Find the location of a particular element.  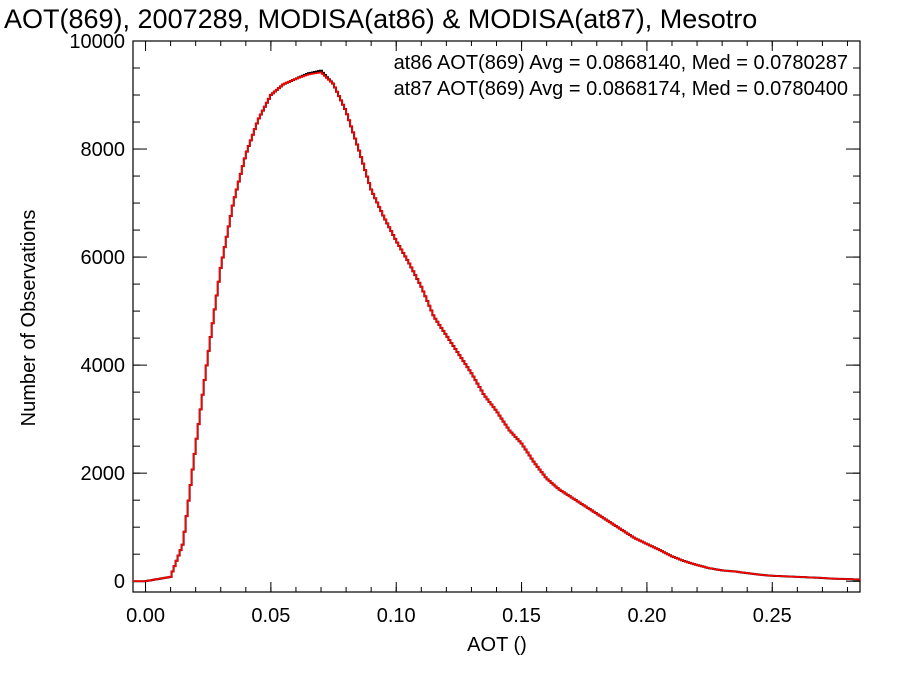

y-tick-label: 10000 is located at coordinates (97, 42).